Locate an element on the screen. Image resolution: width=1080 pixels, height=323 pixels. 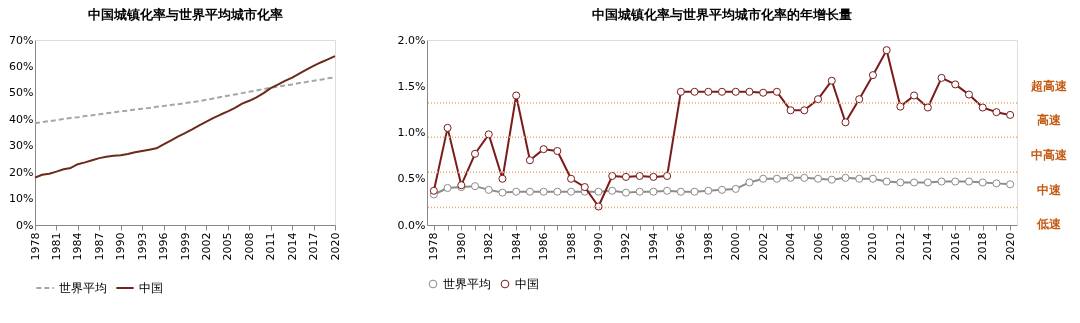
text: 超高速 is located at coordinates (1049, 85).